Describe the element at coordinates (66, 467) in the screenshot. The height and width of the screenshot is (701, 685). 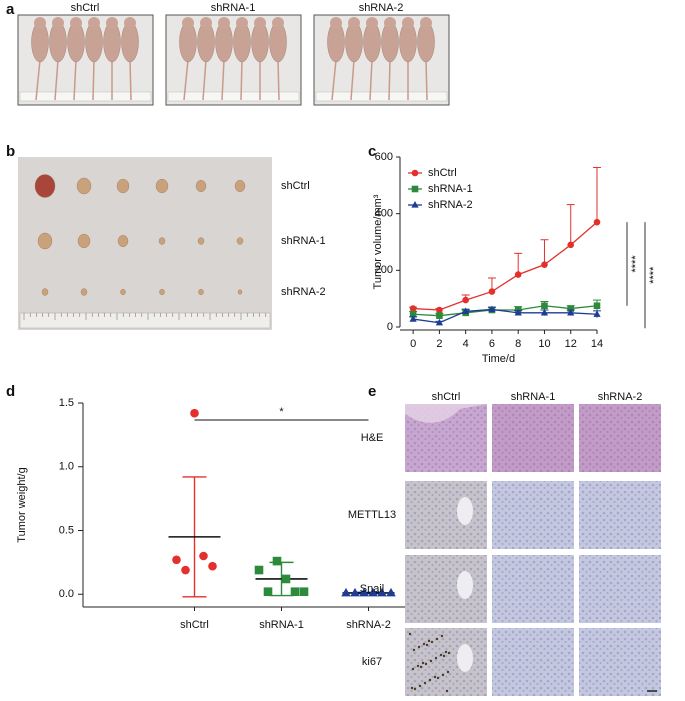
I see `y-tick-label: 1.0` at that location.